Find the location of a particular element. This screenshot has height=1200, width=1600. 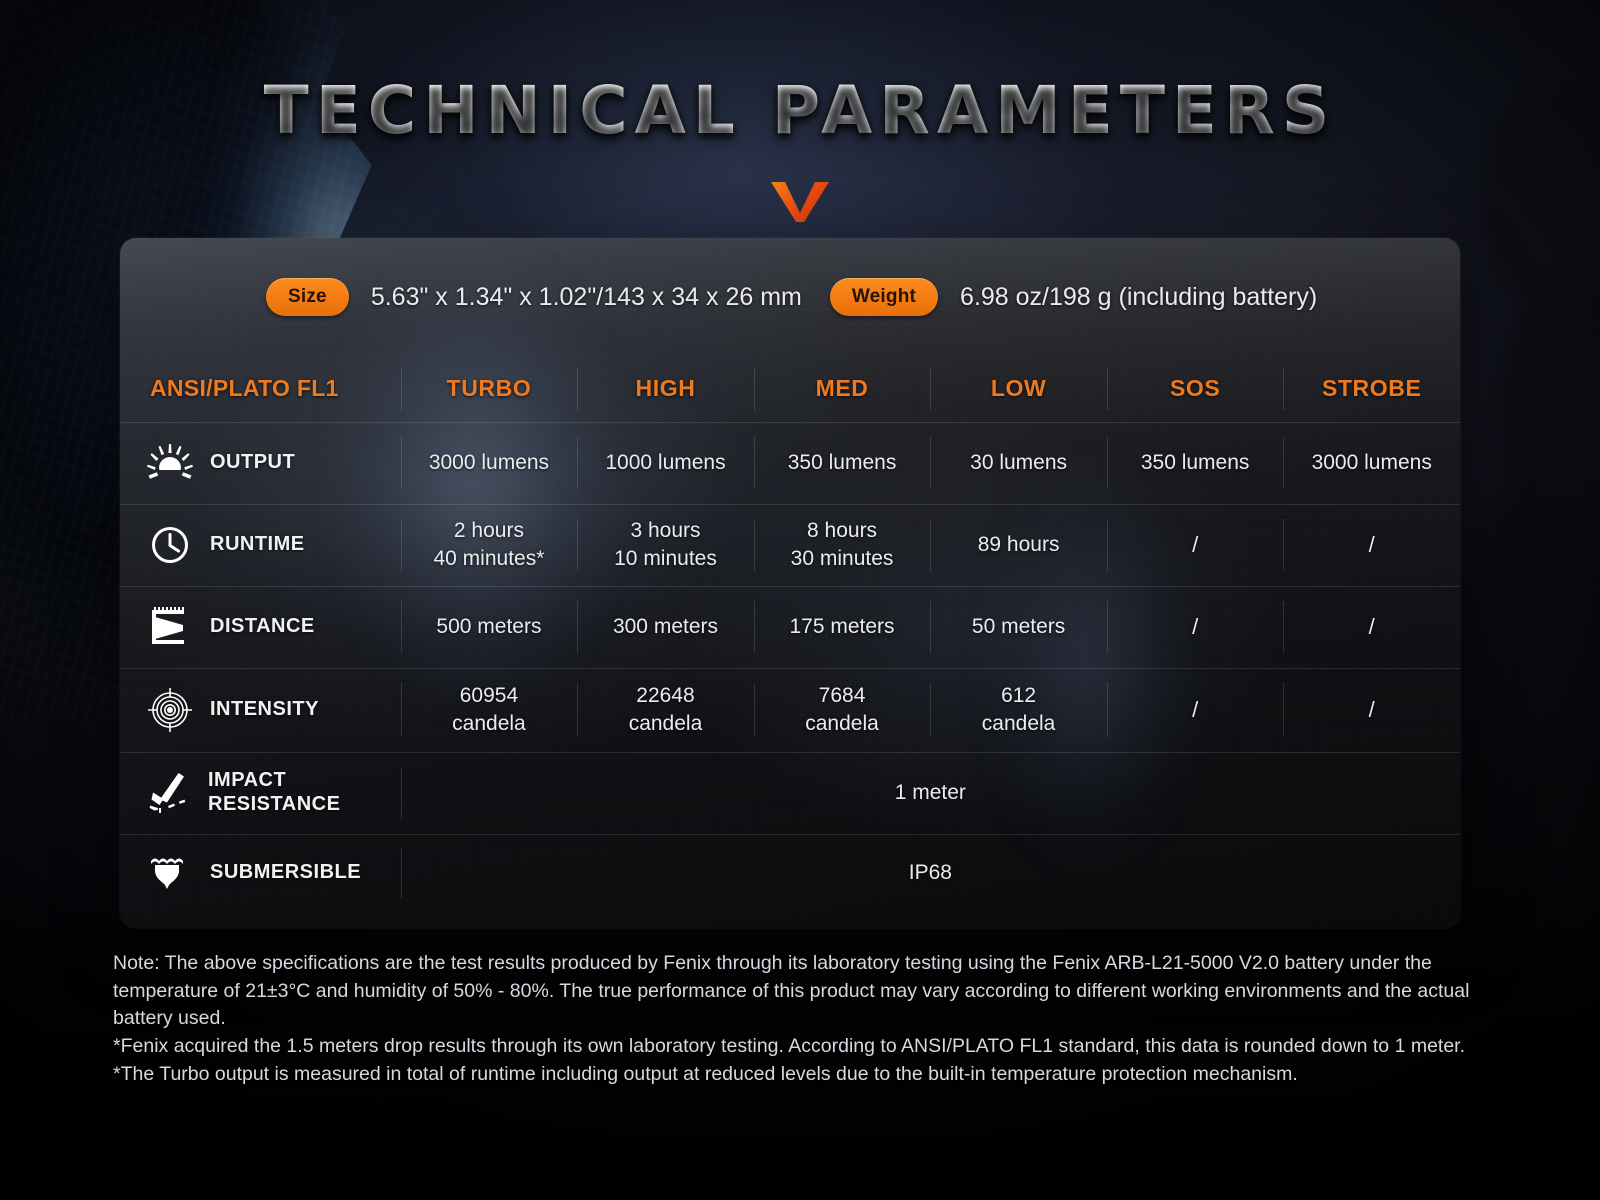

size-value: 5.63" x 1.34" x 1.02"/143 x 34 x 26 mm is located at coordinates (586, 296).